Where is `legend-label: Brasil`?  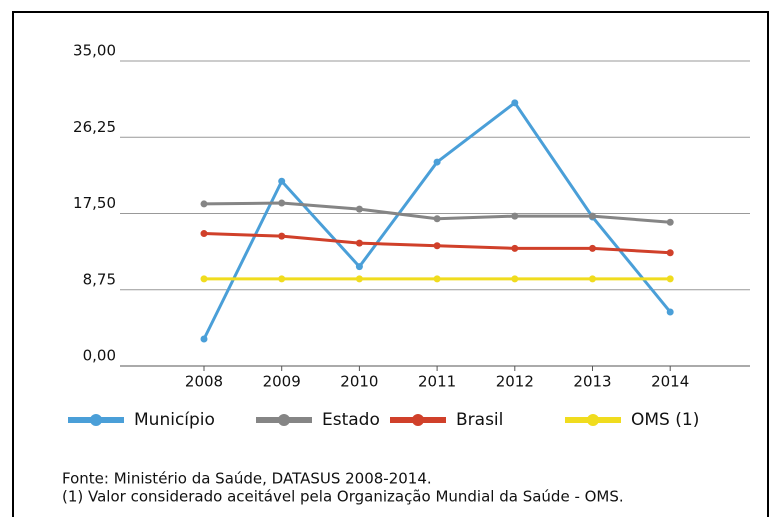
legend-label: Brasil is located at coordinates (479, 420).